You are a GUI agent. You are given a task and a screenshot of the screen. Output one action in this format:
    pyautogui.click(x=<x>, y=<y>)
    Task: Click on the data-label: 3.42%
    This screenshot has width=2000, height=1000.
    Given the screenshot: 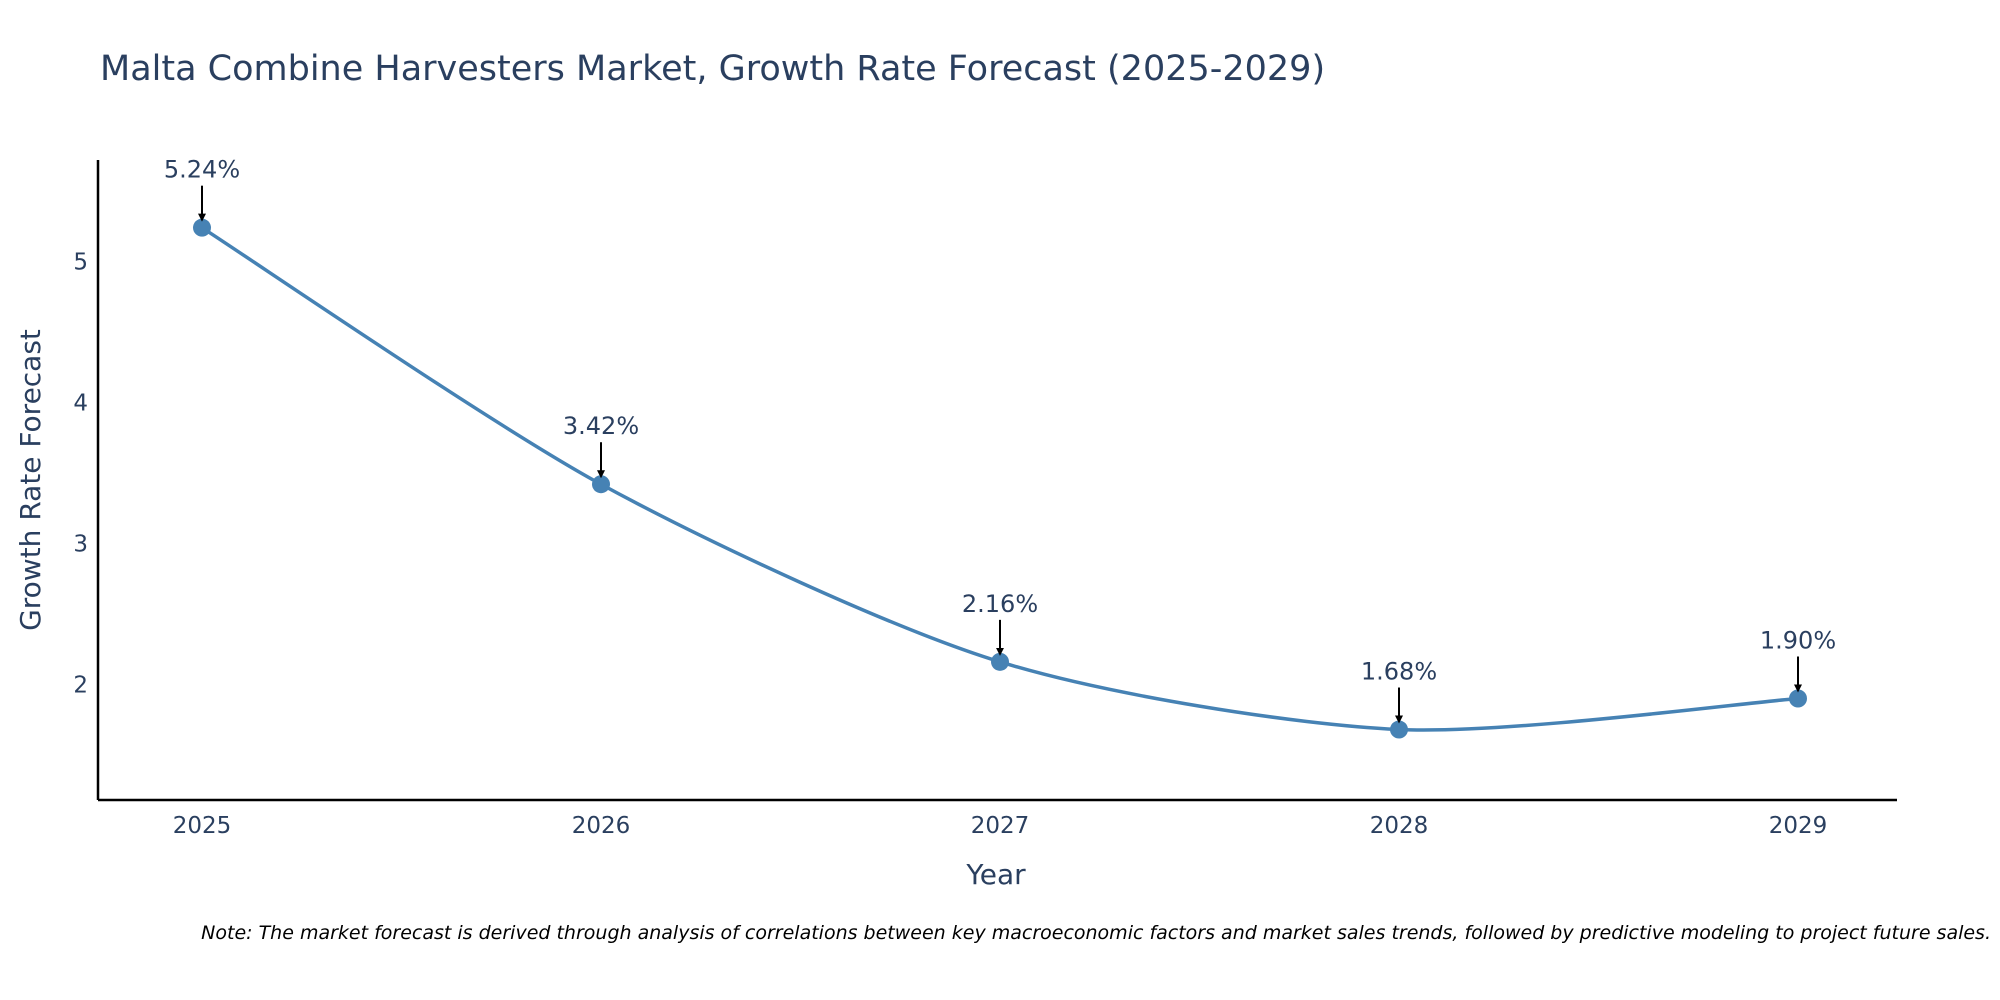 What is the action you would take?
    pyautogui.click(x=601, y=426)
    